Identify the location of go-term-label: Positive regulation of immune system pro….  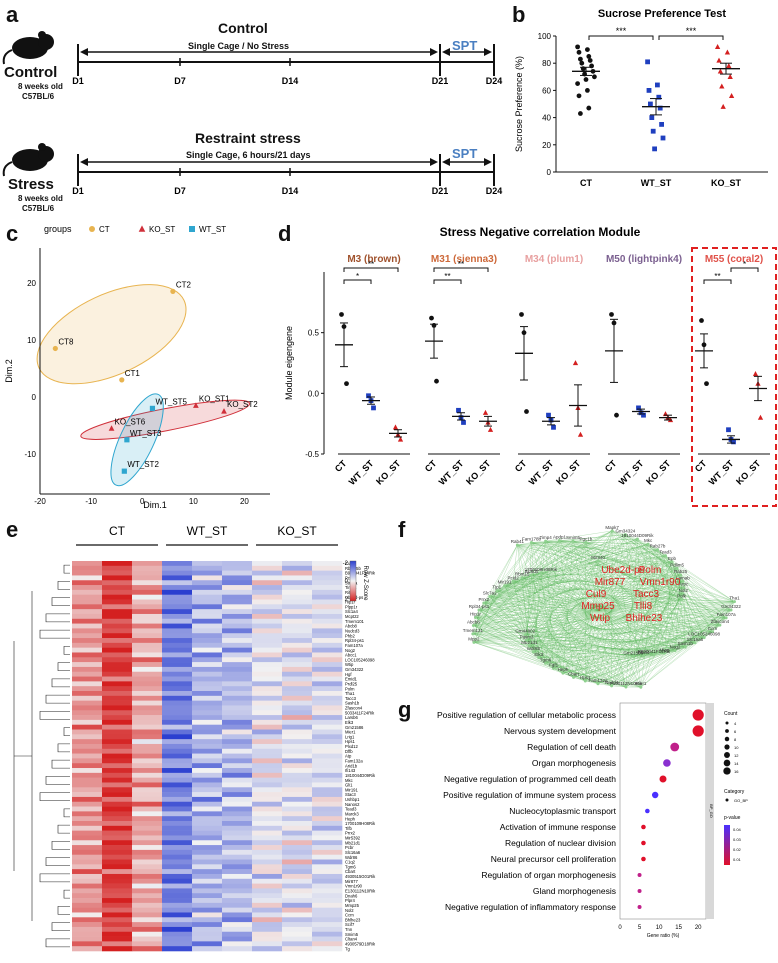
(529, 795).